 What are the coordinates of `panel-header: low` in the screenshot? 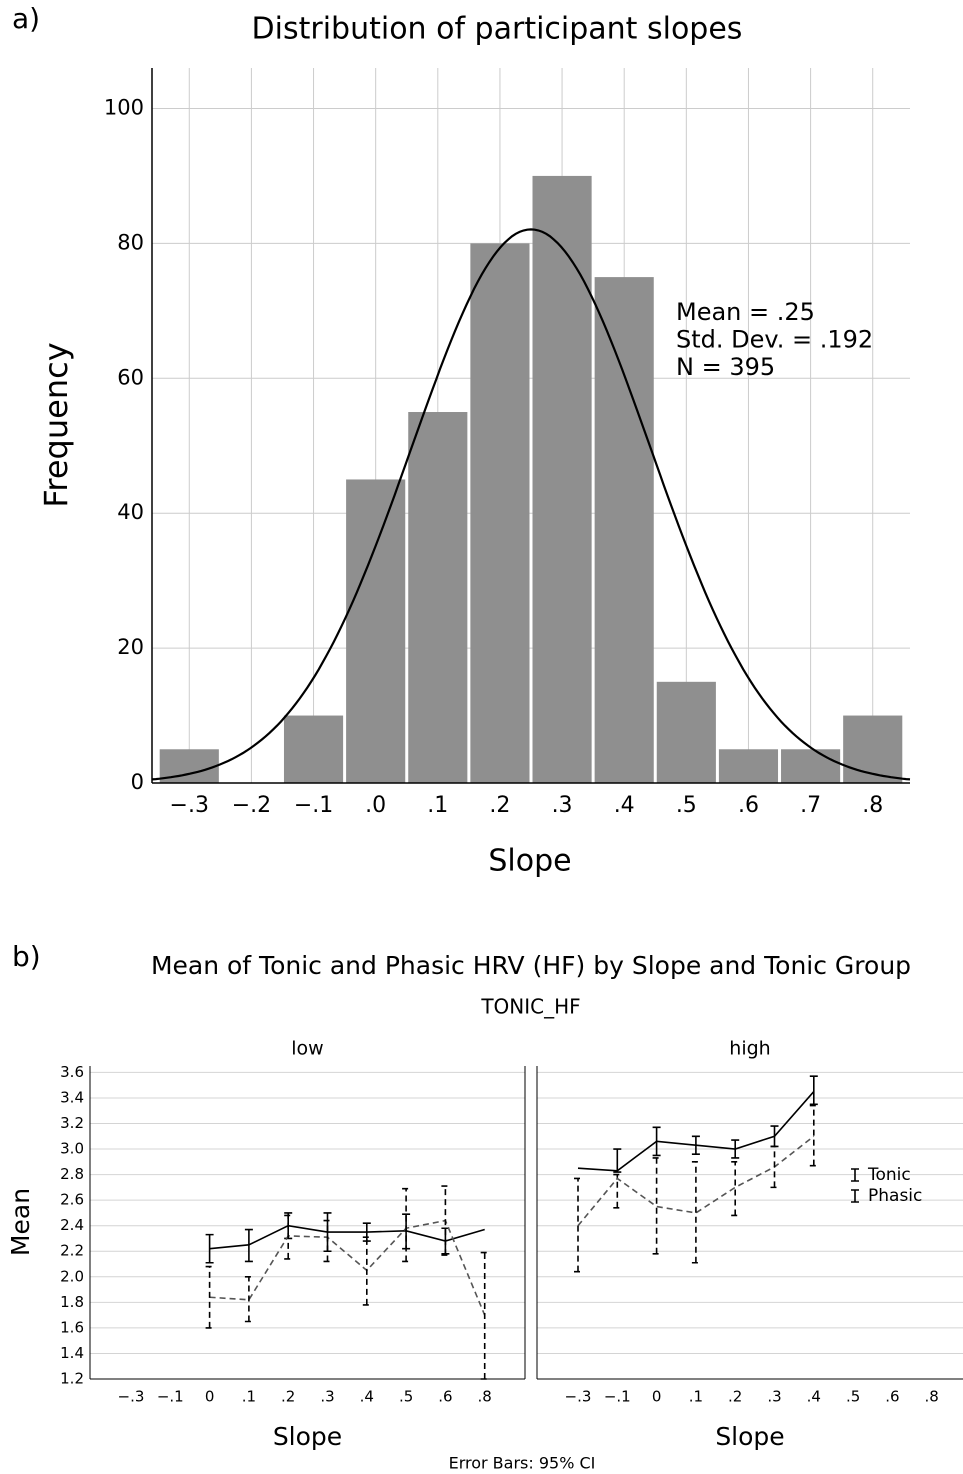 It's located at (307, 1049).